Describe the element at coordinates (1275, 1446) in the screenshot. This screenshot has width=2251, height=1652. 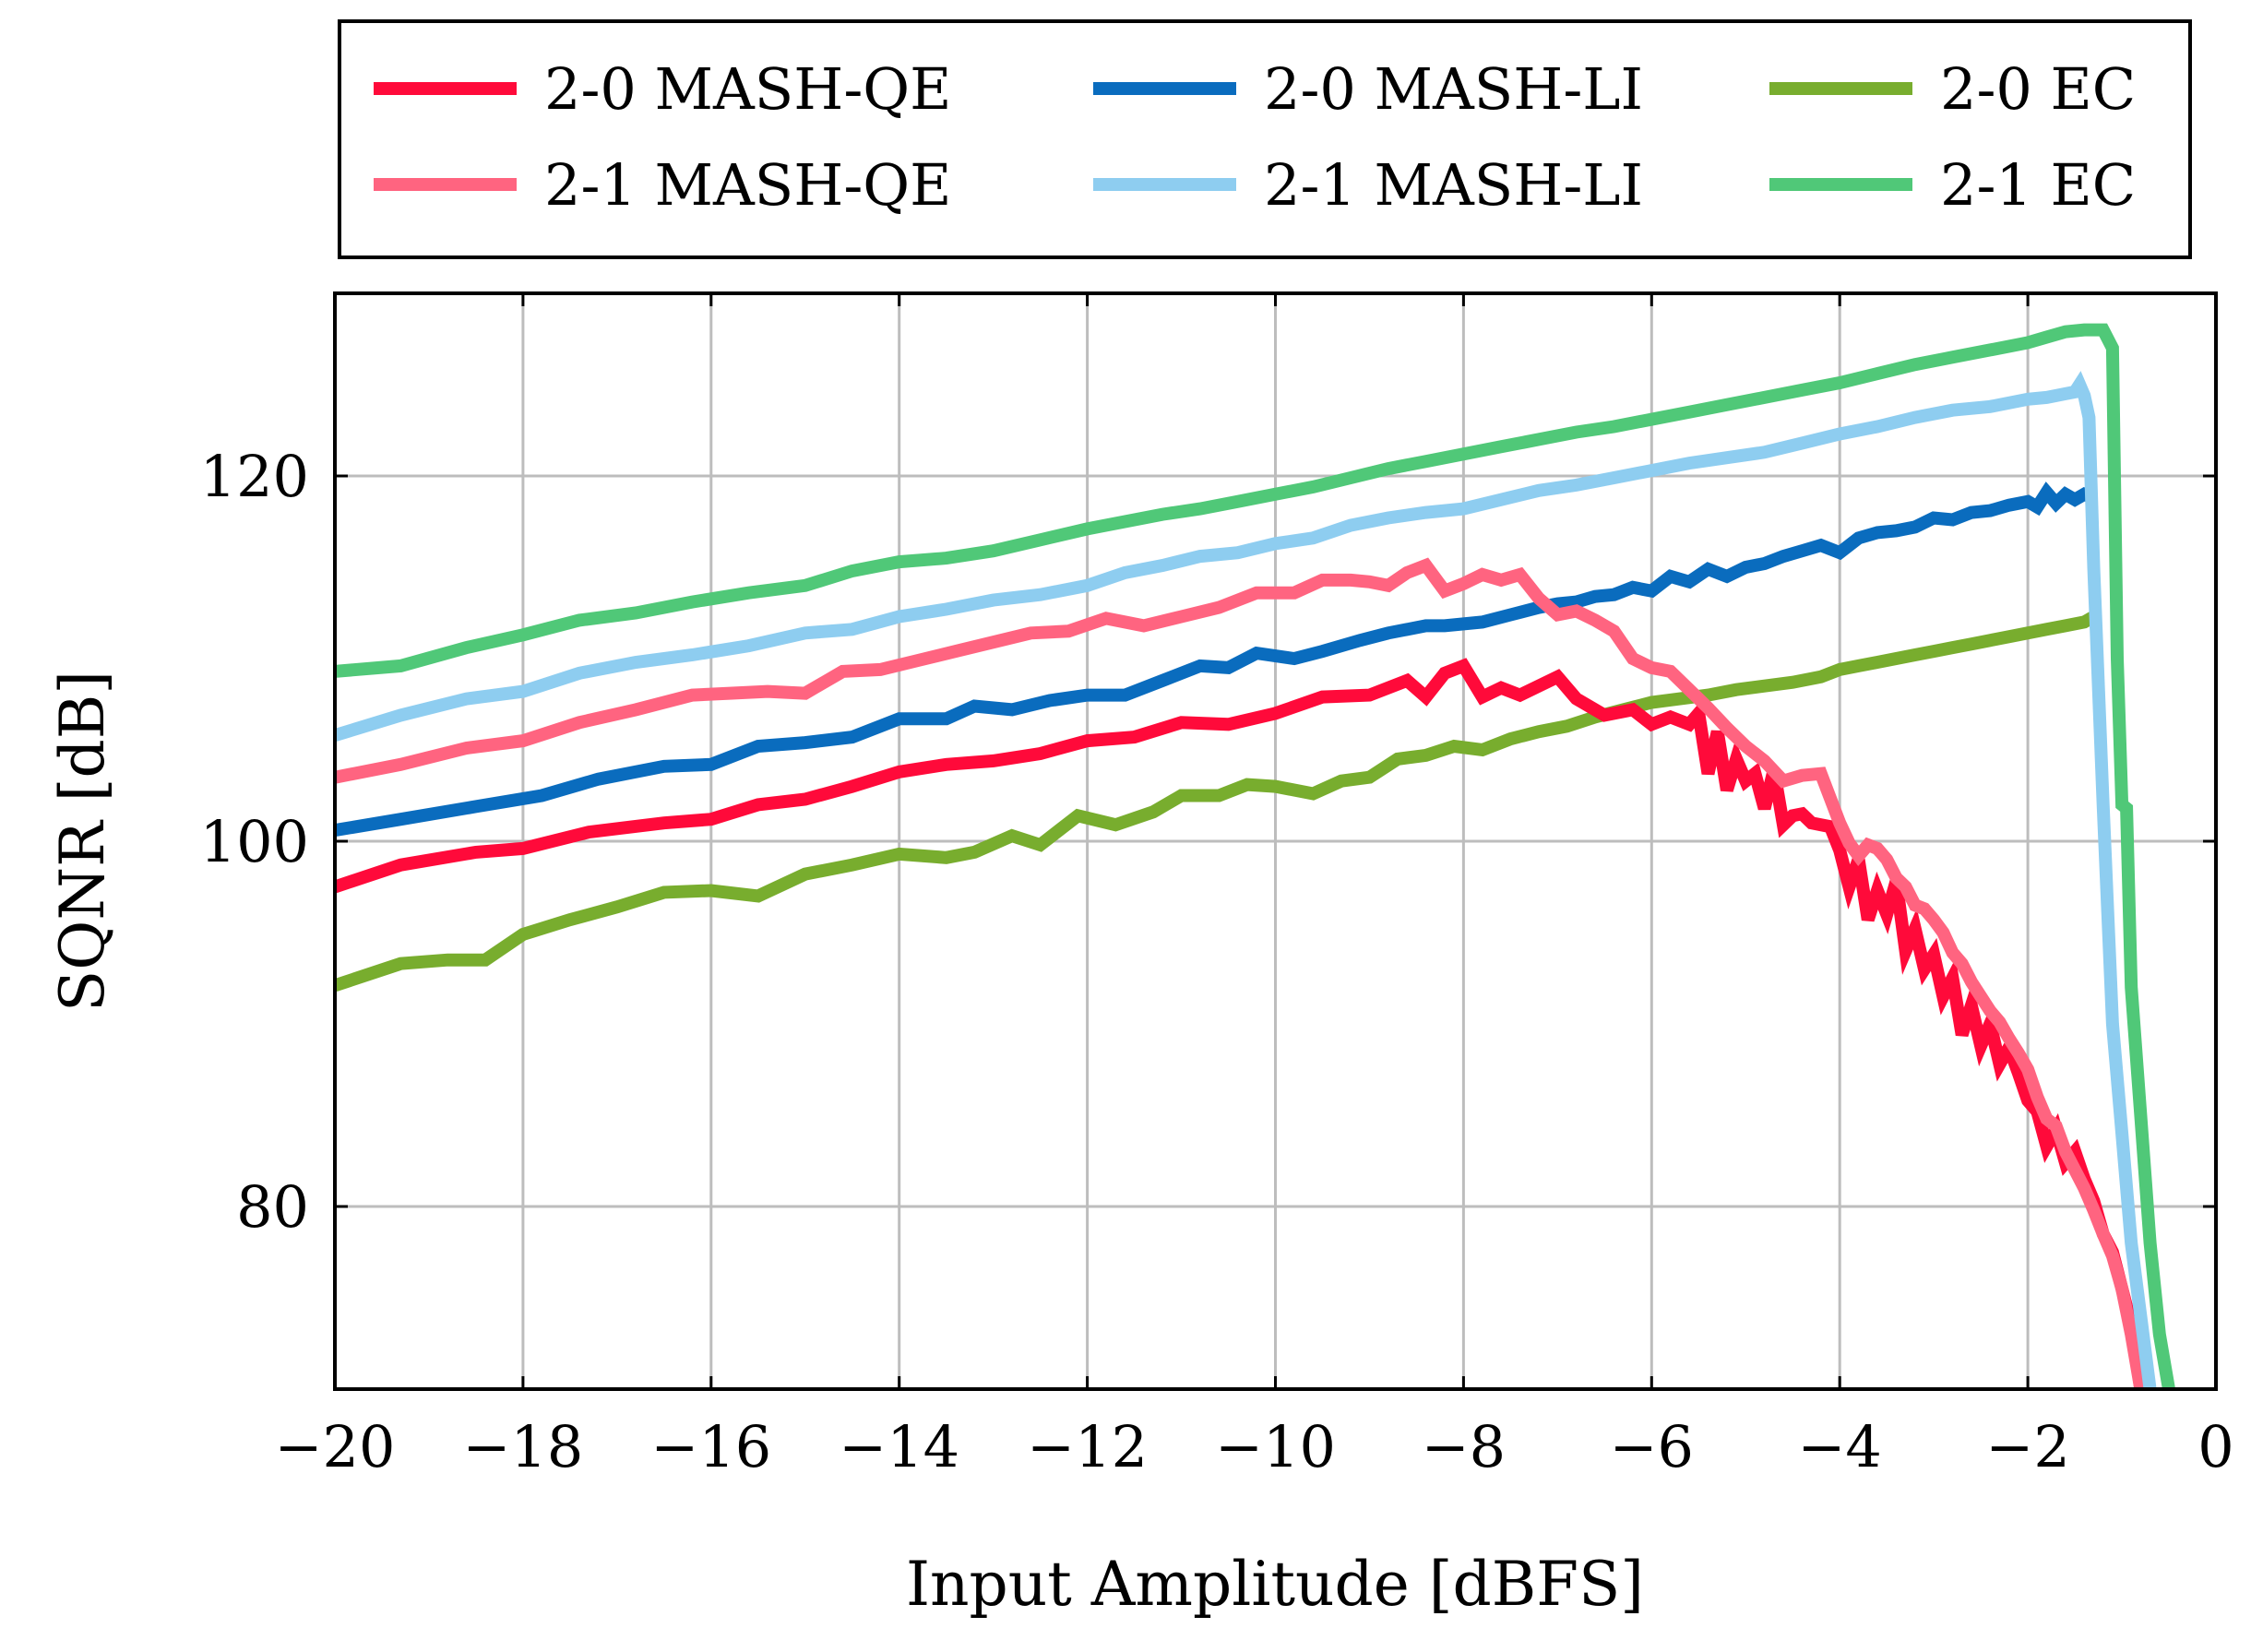
I see `x-tick-label: −10` at that location.